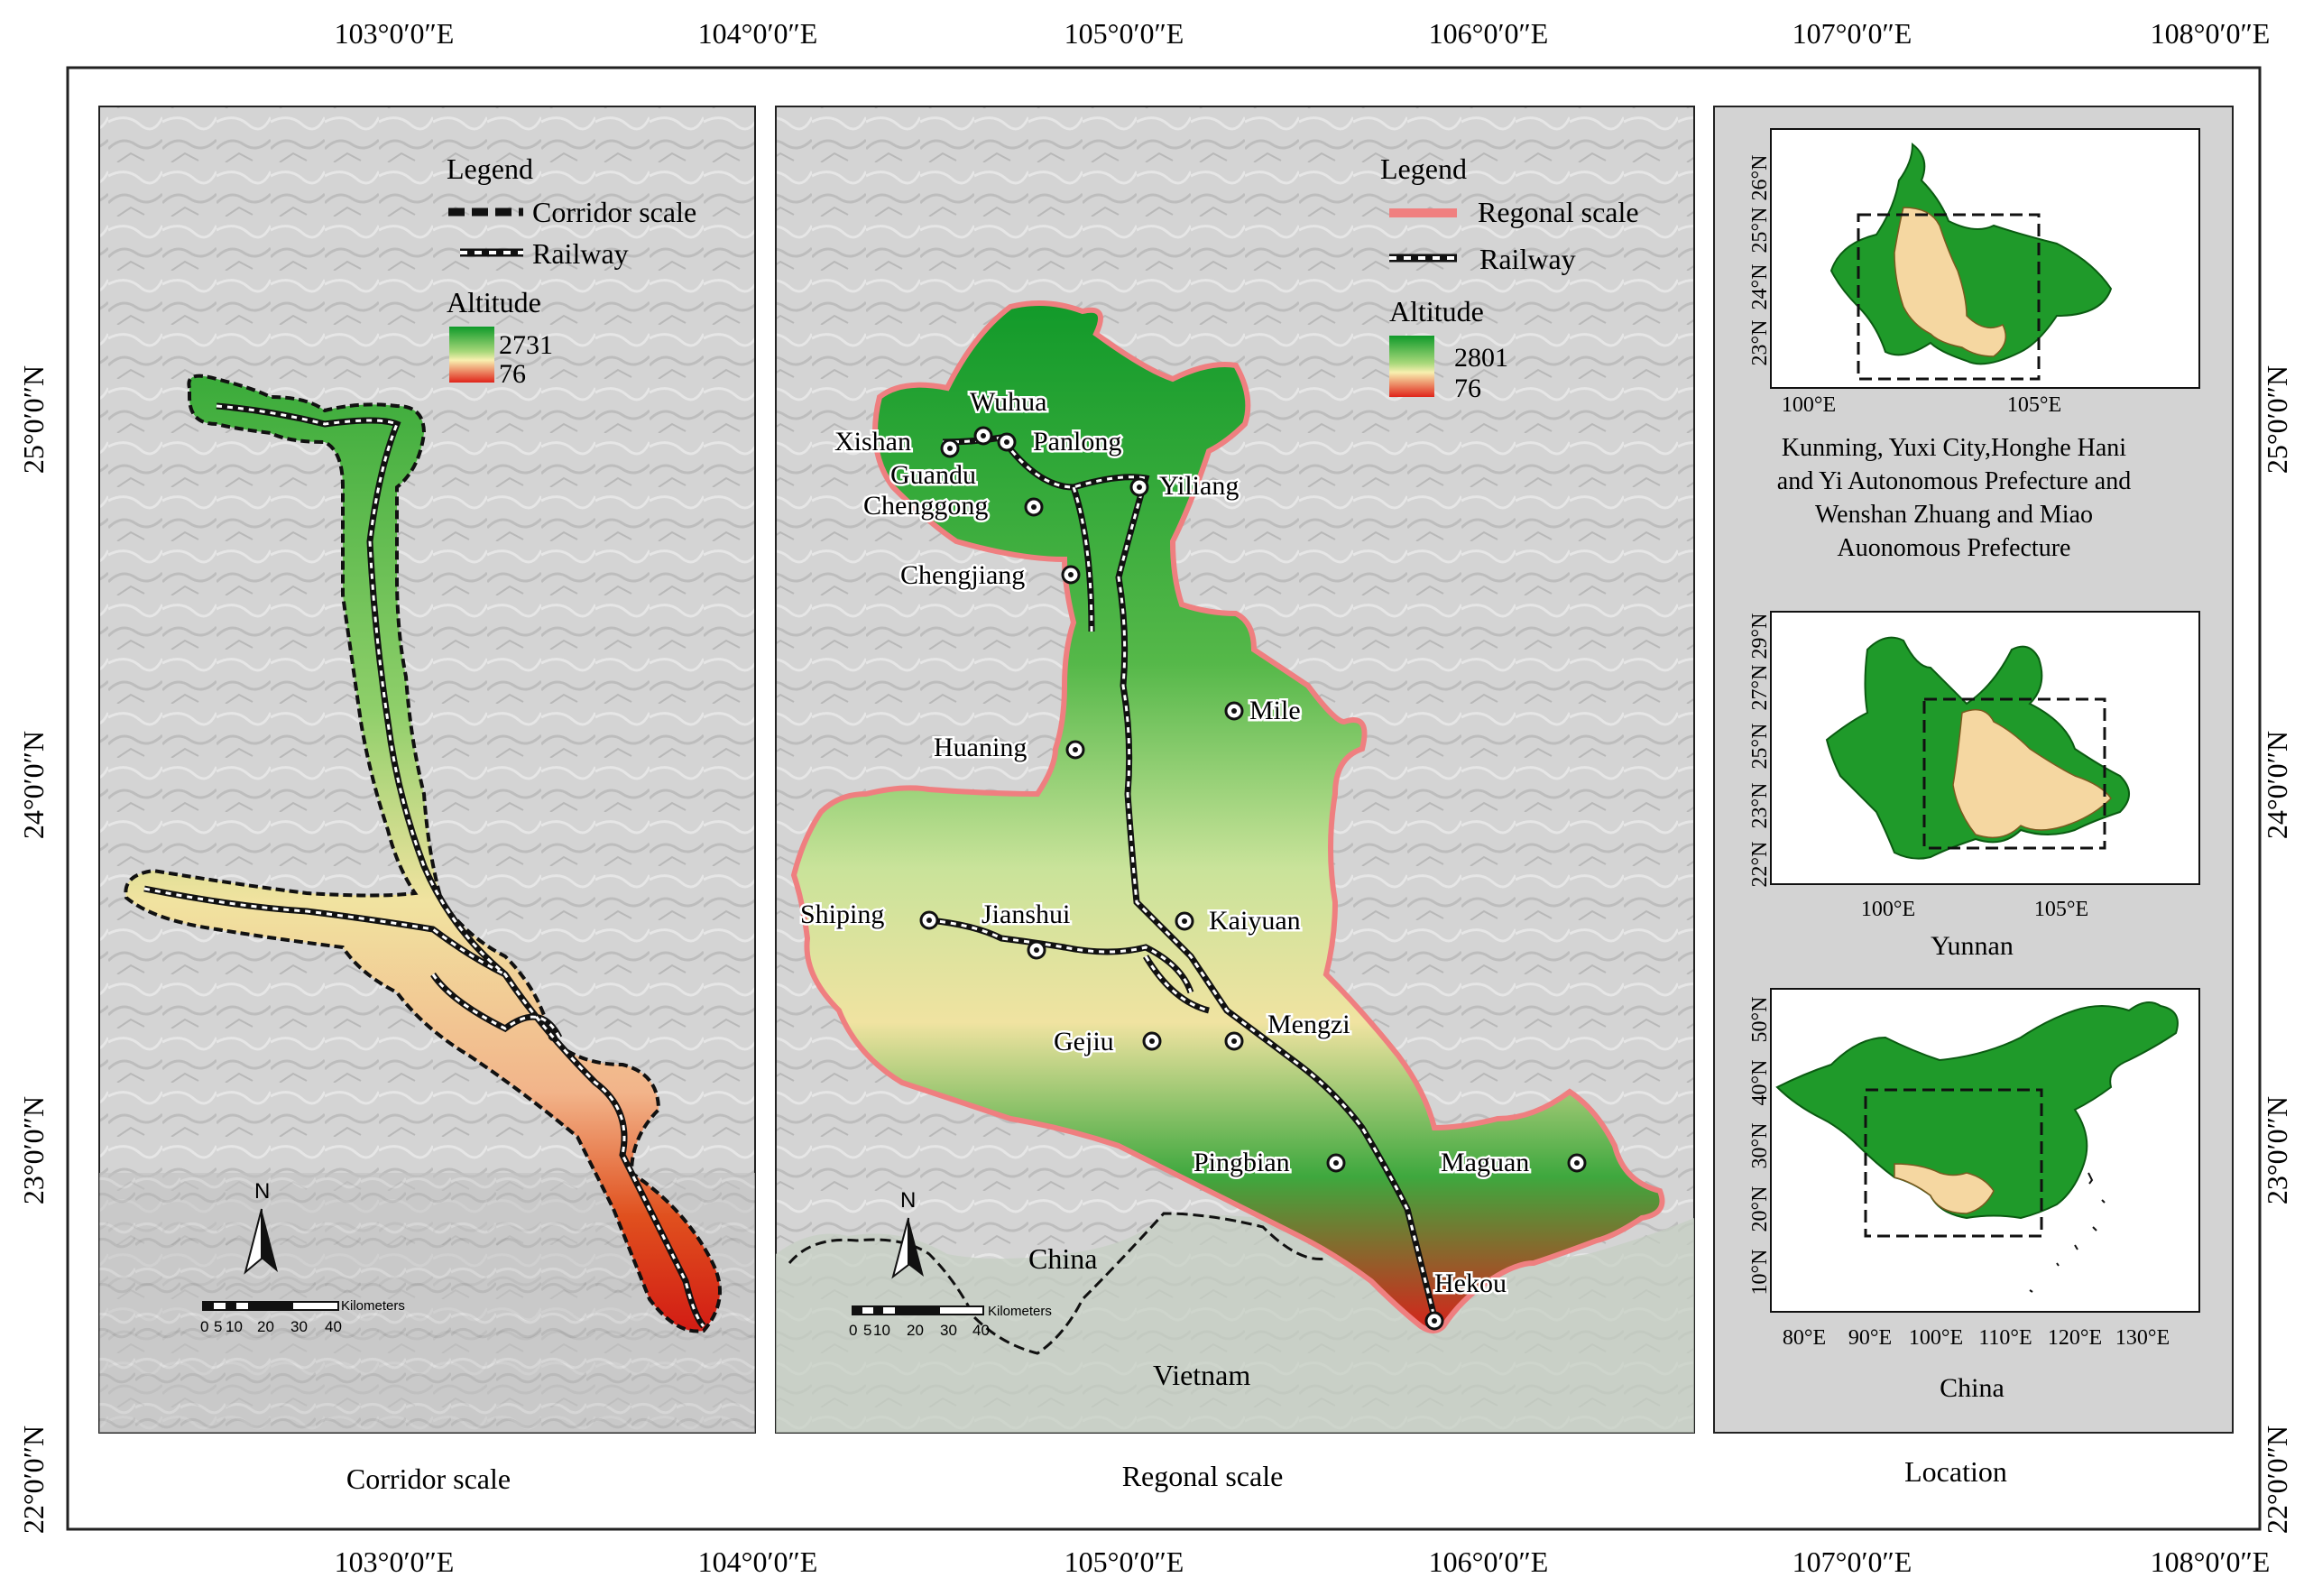 The height and width of the screenshot is (1596, 2304). Describe the element at coordinates (1760, 1209) in the screenshot. I see `svg-text: 20°N` at that location.